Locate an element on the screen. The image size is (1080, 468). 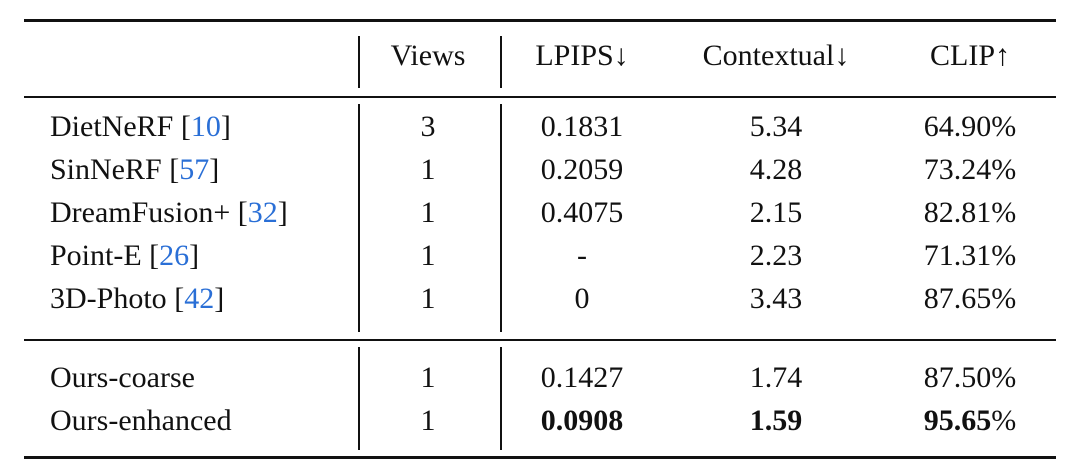
method-cell: Ours-enhanced is located at coordinates (141, 421).